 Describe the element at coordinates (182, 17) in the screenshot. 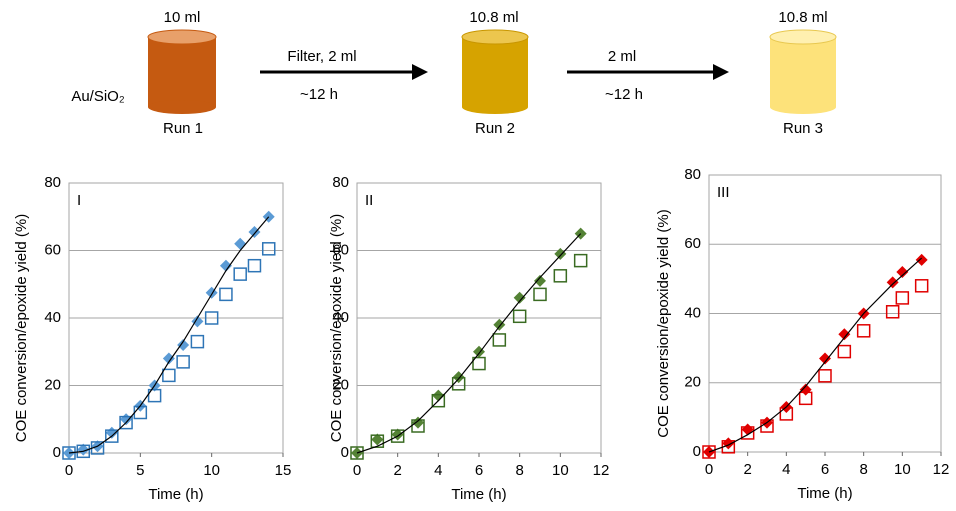

I see `volume-label: 10 ml` at that location.